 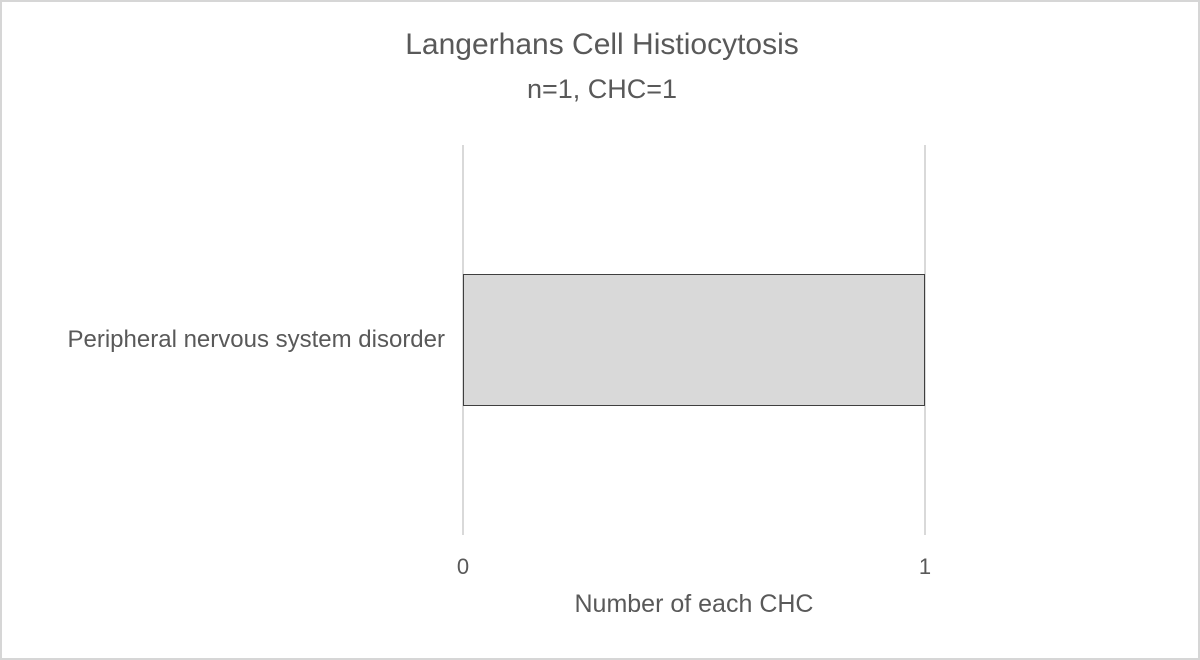 I want to click on chart-title: Langerhans Cell Histiocytosis, so click(x=602, y=44).